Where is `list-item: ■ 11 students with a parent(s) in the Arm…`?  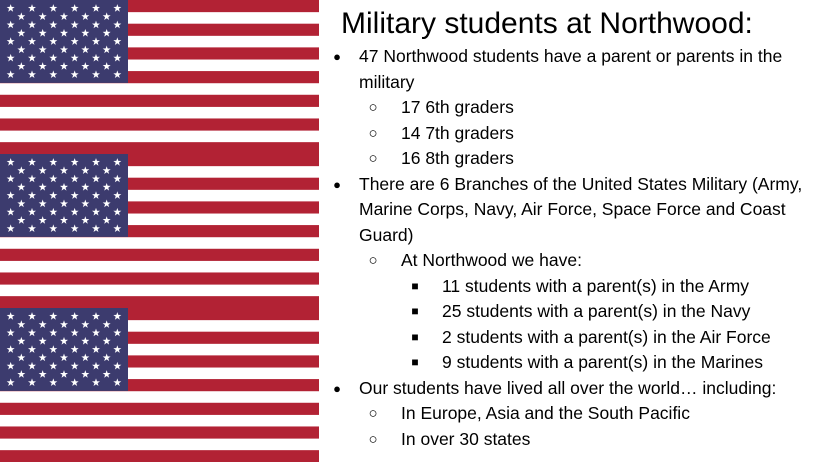 list-item: ■ 11 students with a parent(s) in the Arm… is located at coordinates (575, 287).